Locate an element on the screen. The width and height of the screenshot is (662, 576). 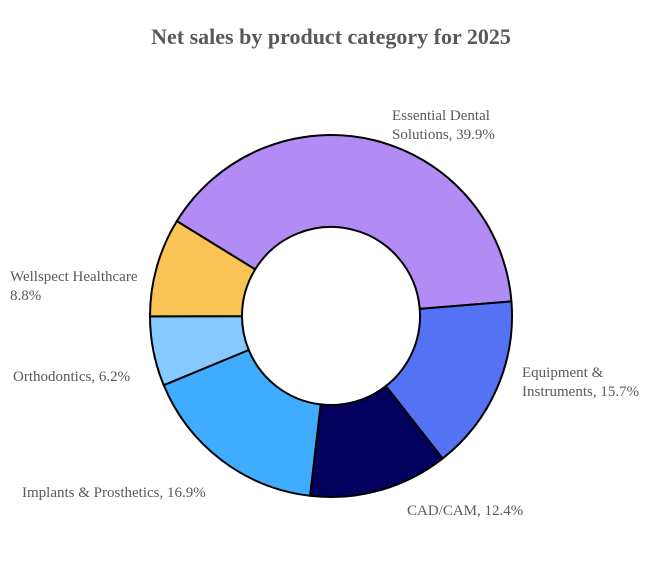
chart-title: Net sales by product category for 2025 is located at coordinates (331, 36).